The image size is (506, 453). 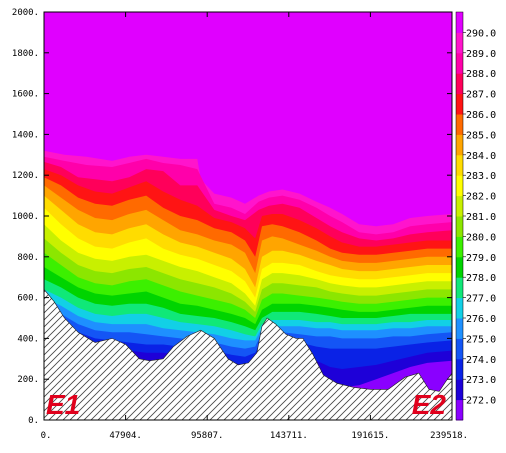 What do you see at coordinates (481, 380) in the screenshot?
I see `colorbar-label: 273.0` at bounding box center [481, 380].